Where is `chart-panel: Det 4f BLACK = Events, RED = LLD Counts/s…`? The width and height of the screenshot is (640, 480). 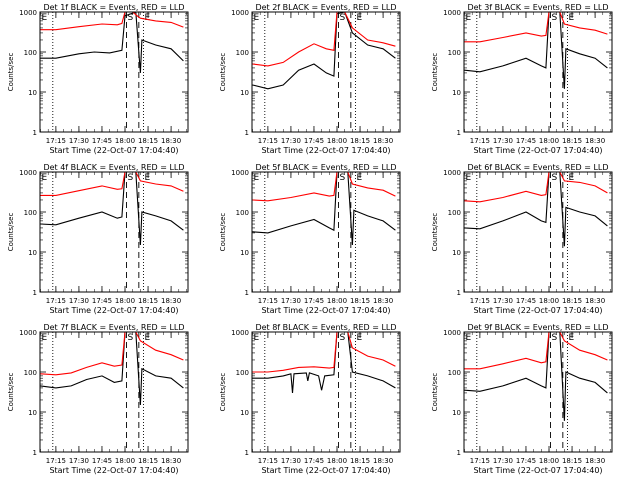
chart-panel: Det 4f BLACK = Events, RED = LLD Counts/s… is located at coordinates (98, 239).